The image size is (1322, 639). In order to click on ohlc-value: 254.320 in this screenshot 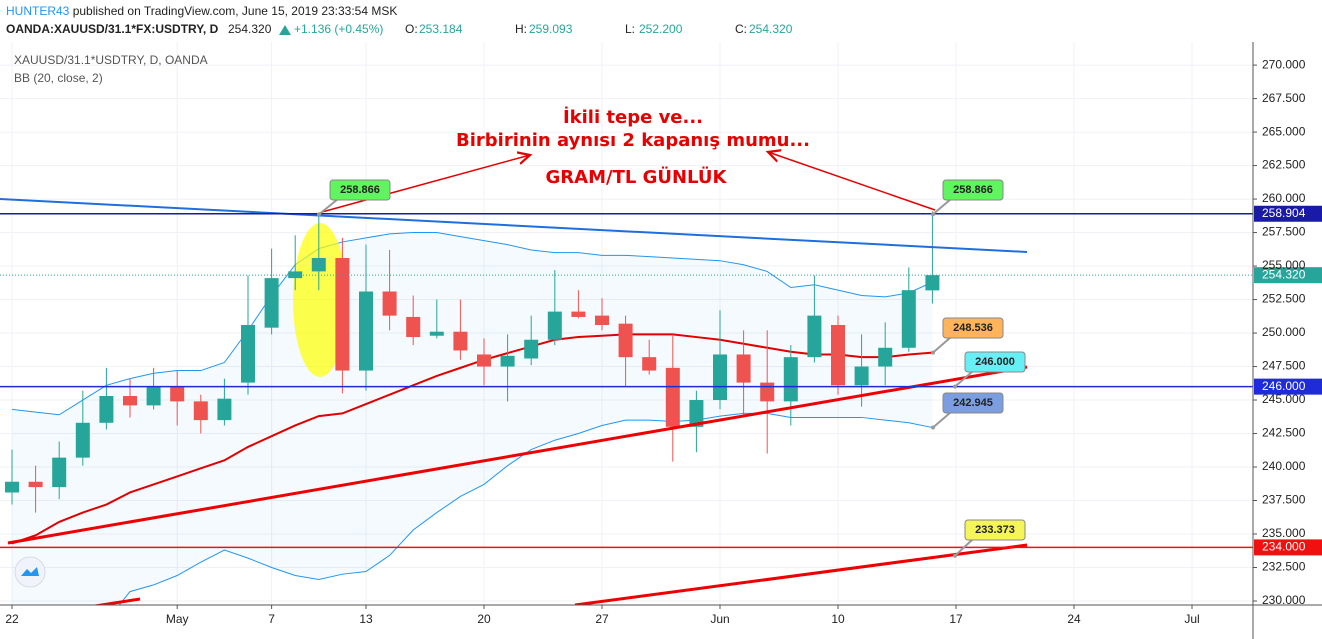, I will do `click(771, 29)`.